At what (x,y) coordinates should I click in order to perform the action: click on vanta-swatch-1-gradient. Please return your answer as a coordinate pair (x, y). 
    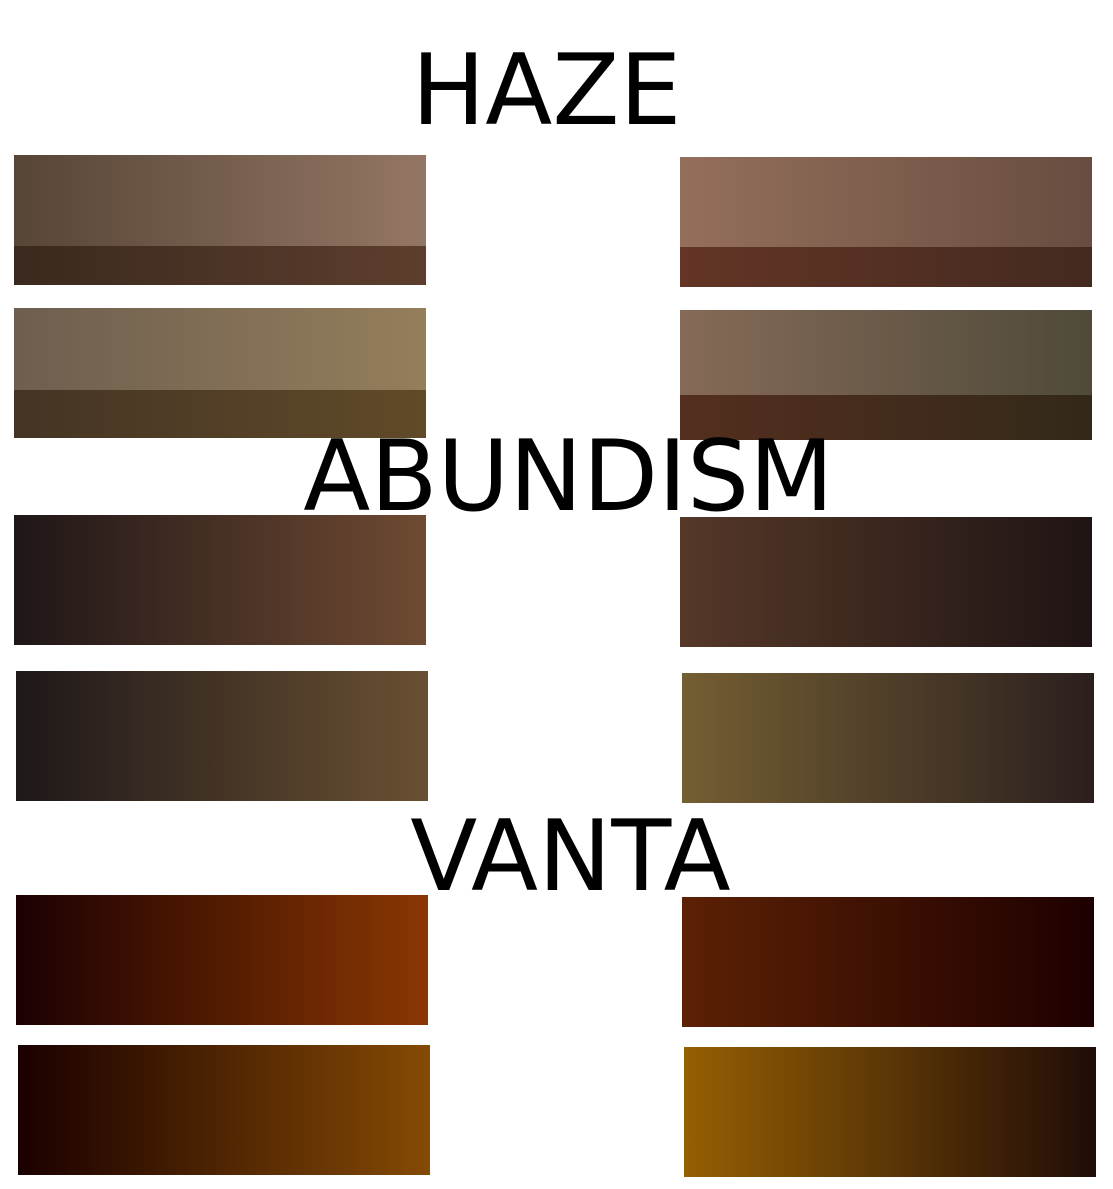
    Looking at the image, I should click on (222, 960).